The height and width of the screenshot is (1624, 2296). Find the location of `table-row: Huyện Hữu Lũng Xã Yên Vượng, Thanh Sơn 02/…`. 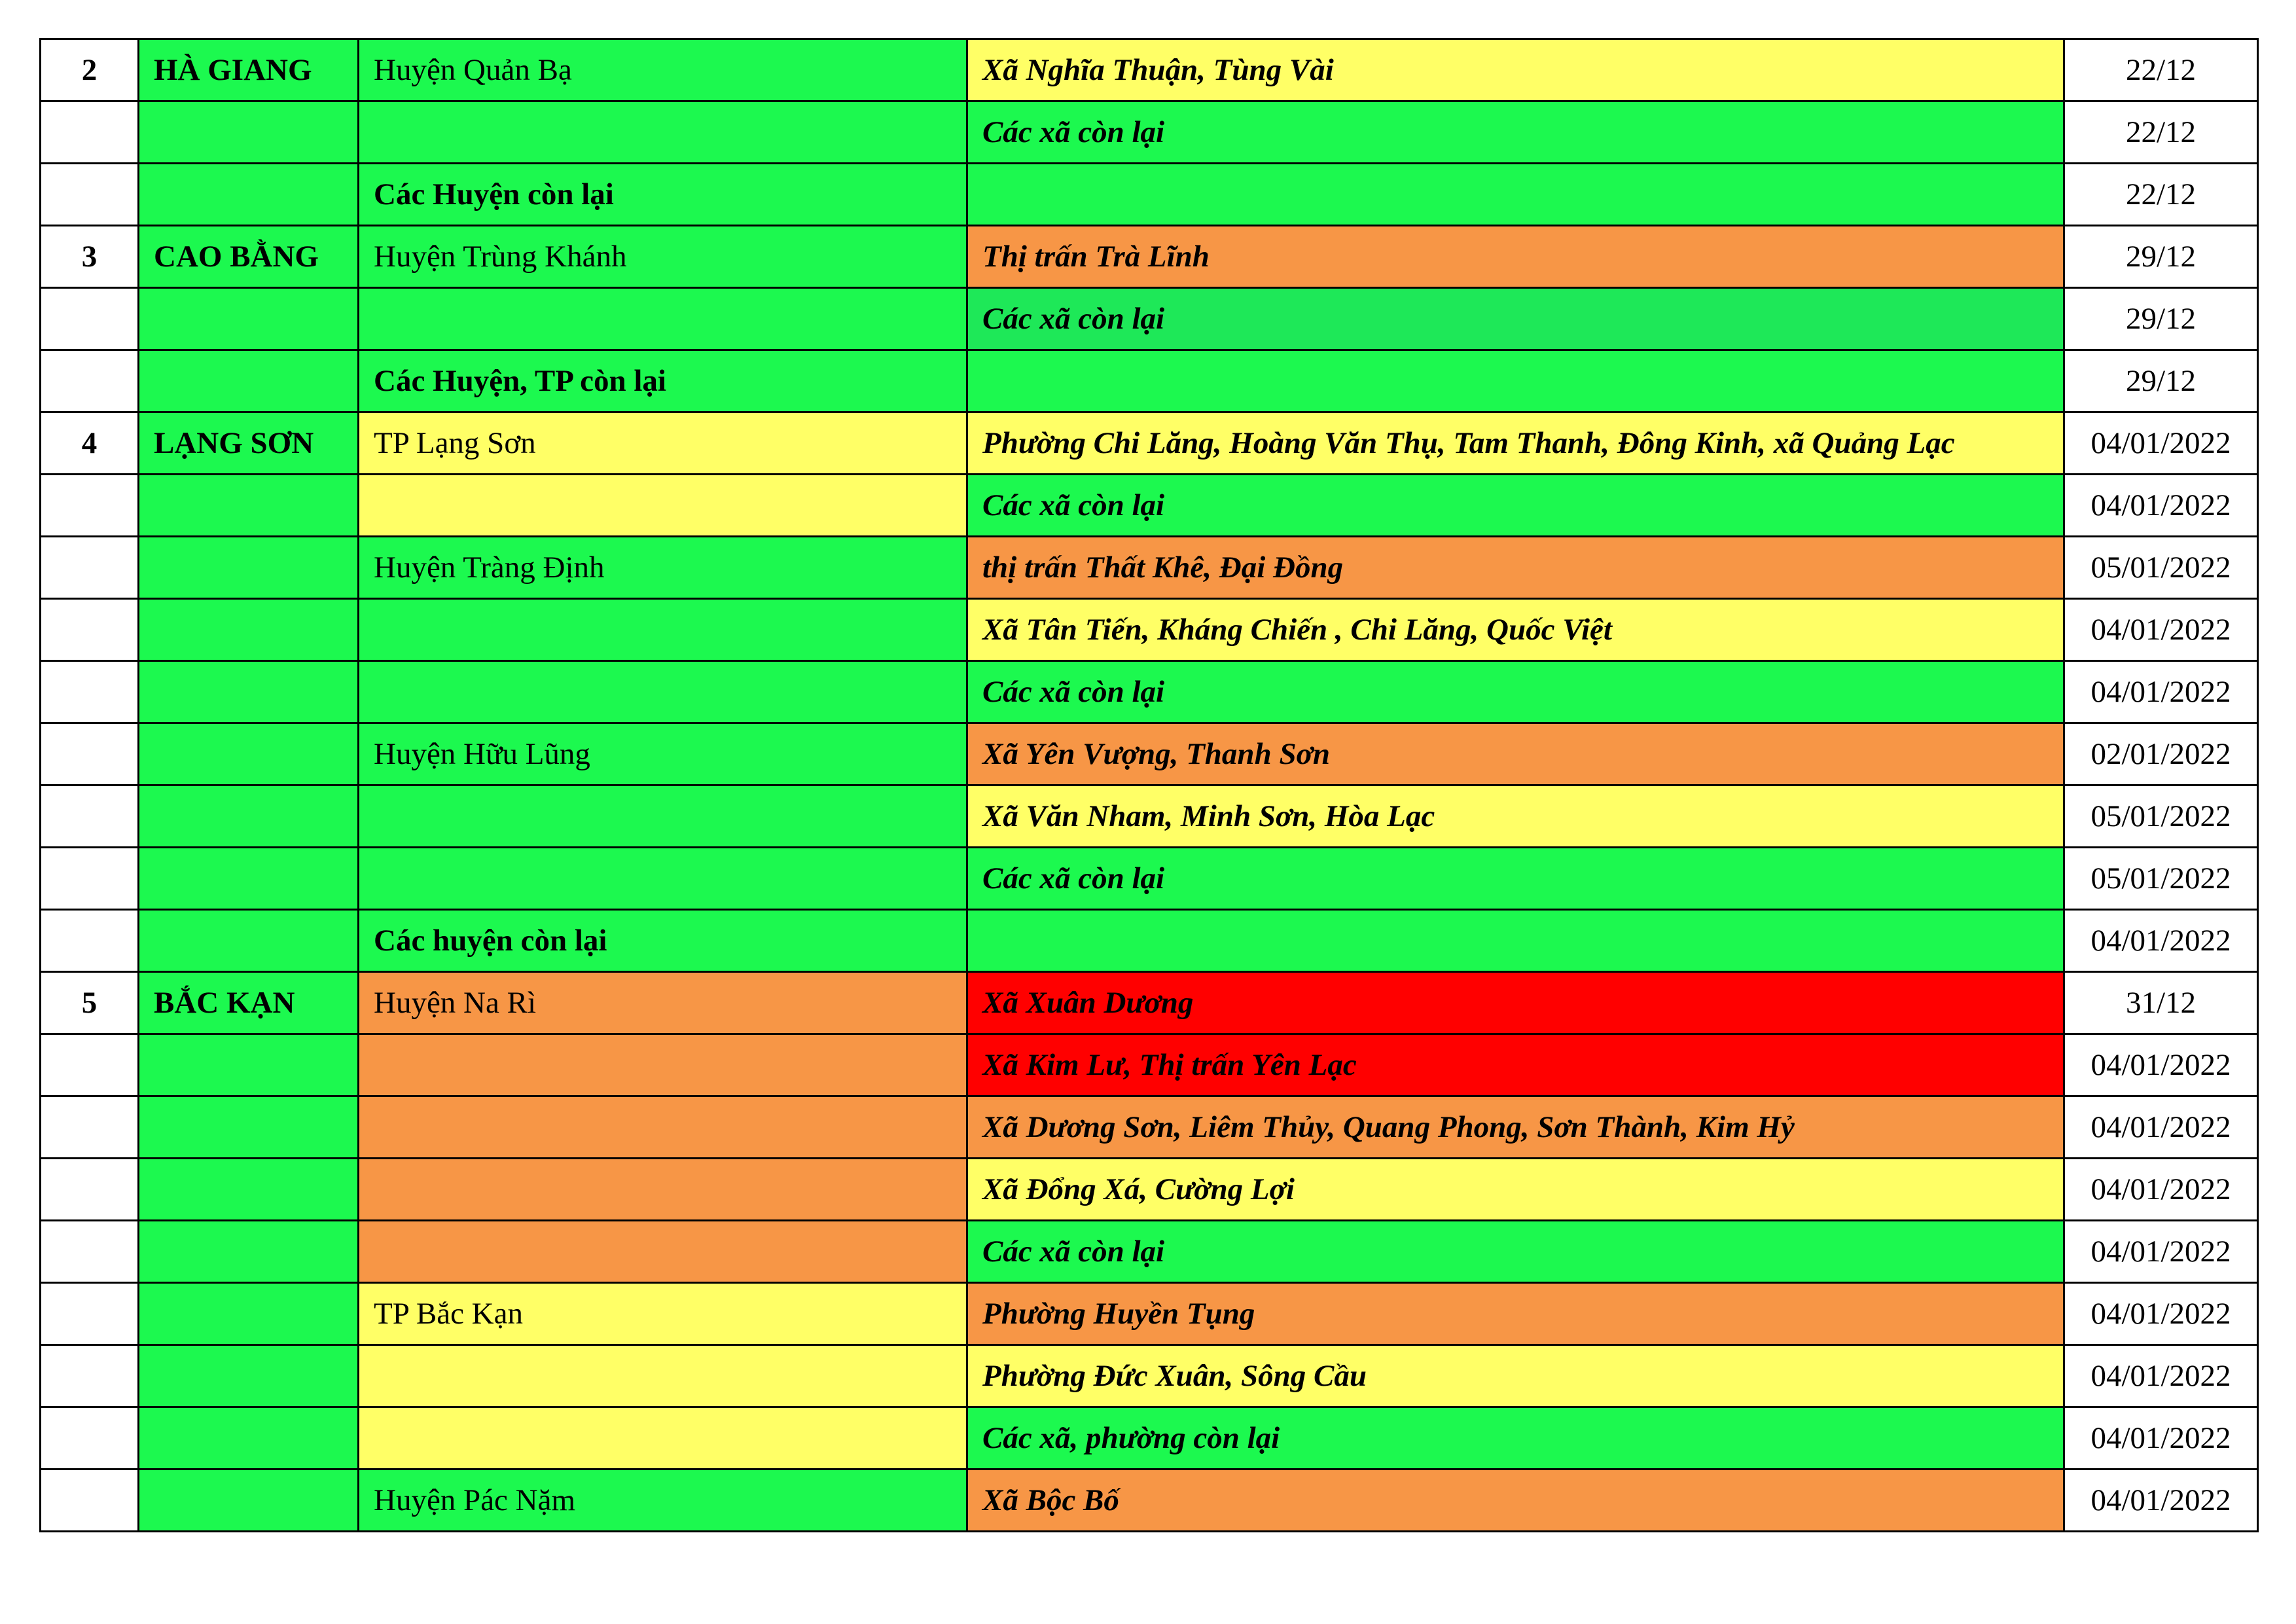

table-row: Huyện Hữu Lũng Xã Yên Vượng, Thanh Sơn 02/… is located at coordinates (1149, 754).